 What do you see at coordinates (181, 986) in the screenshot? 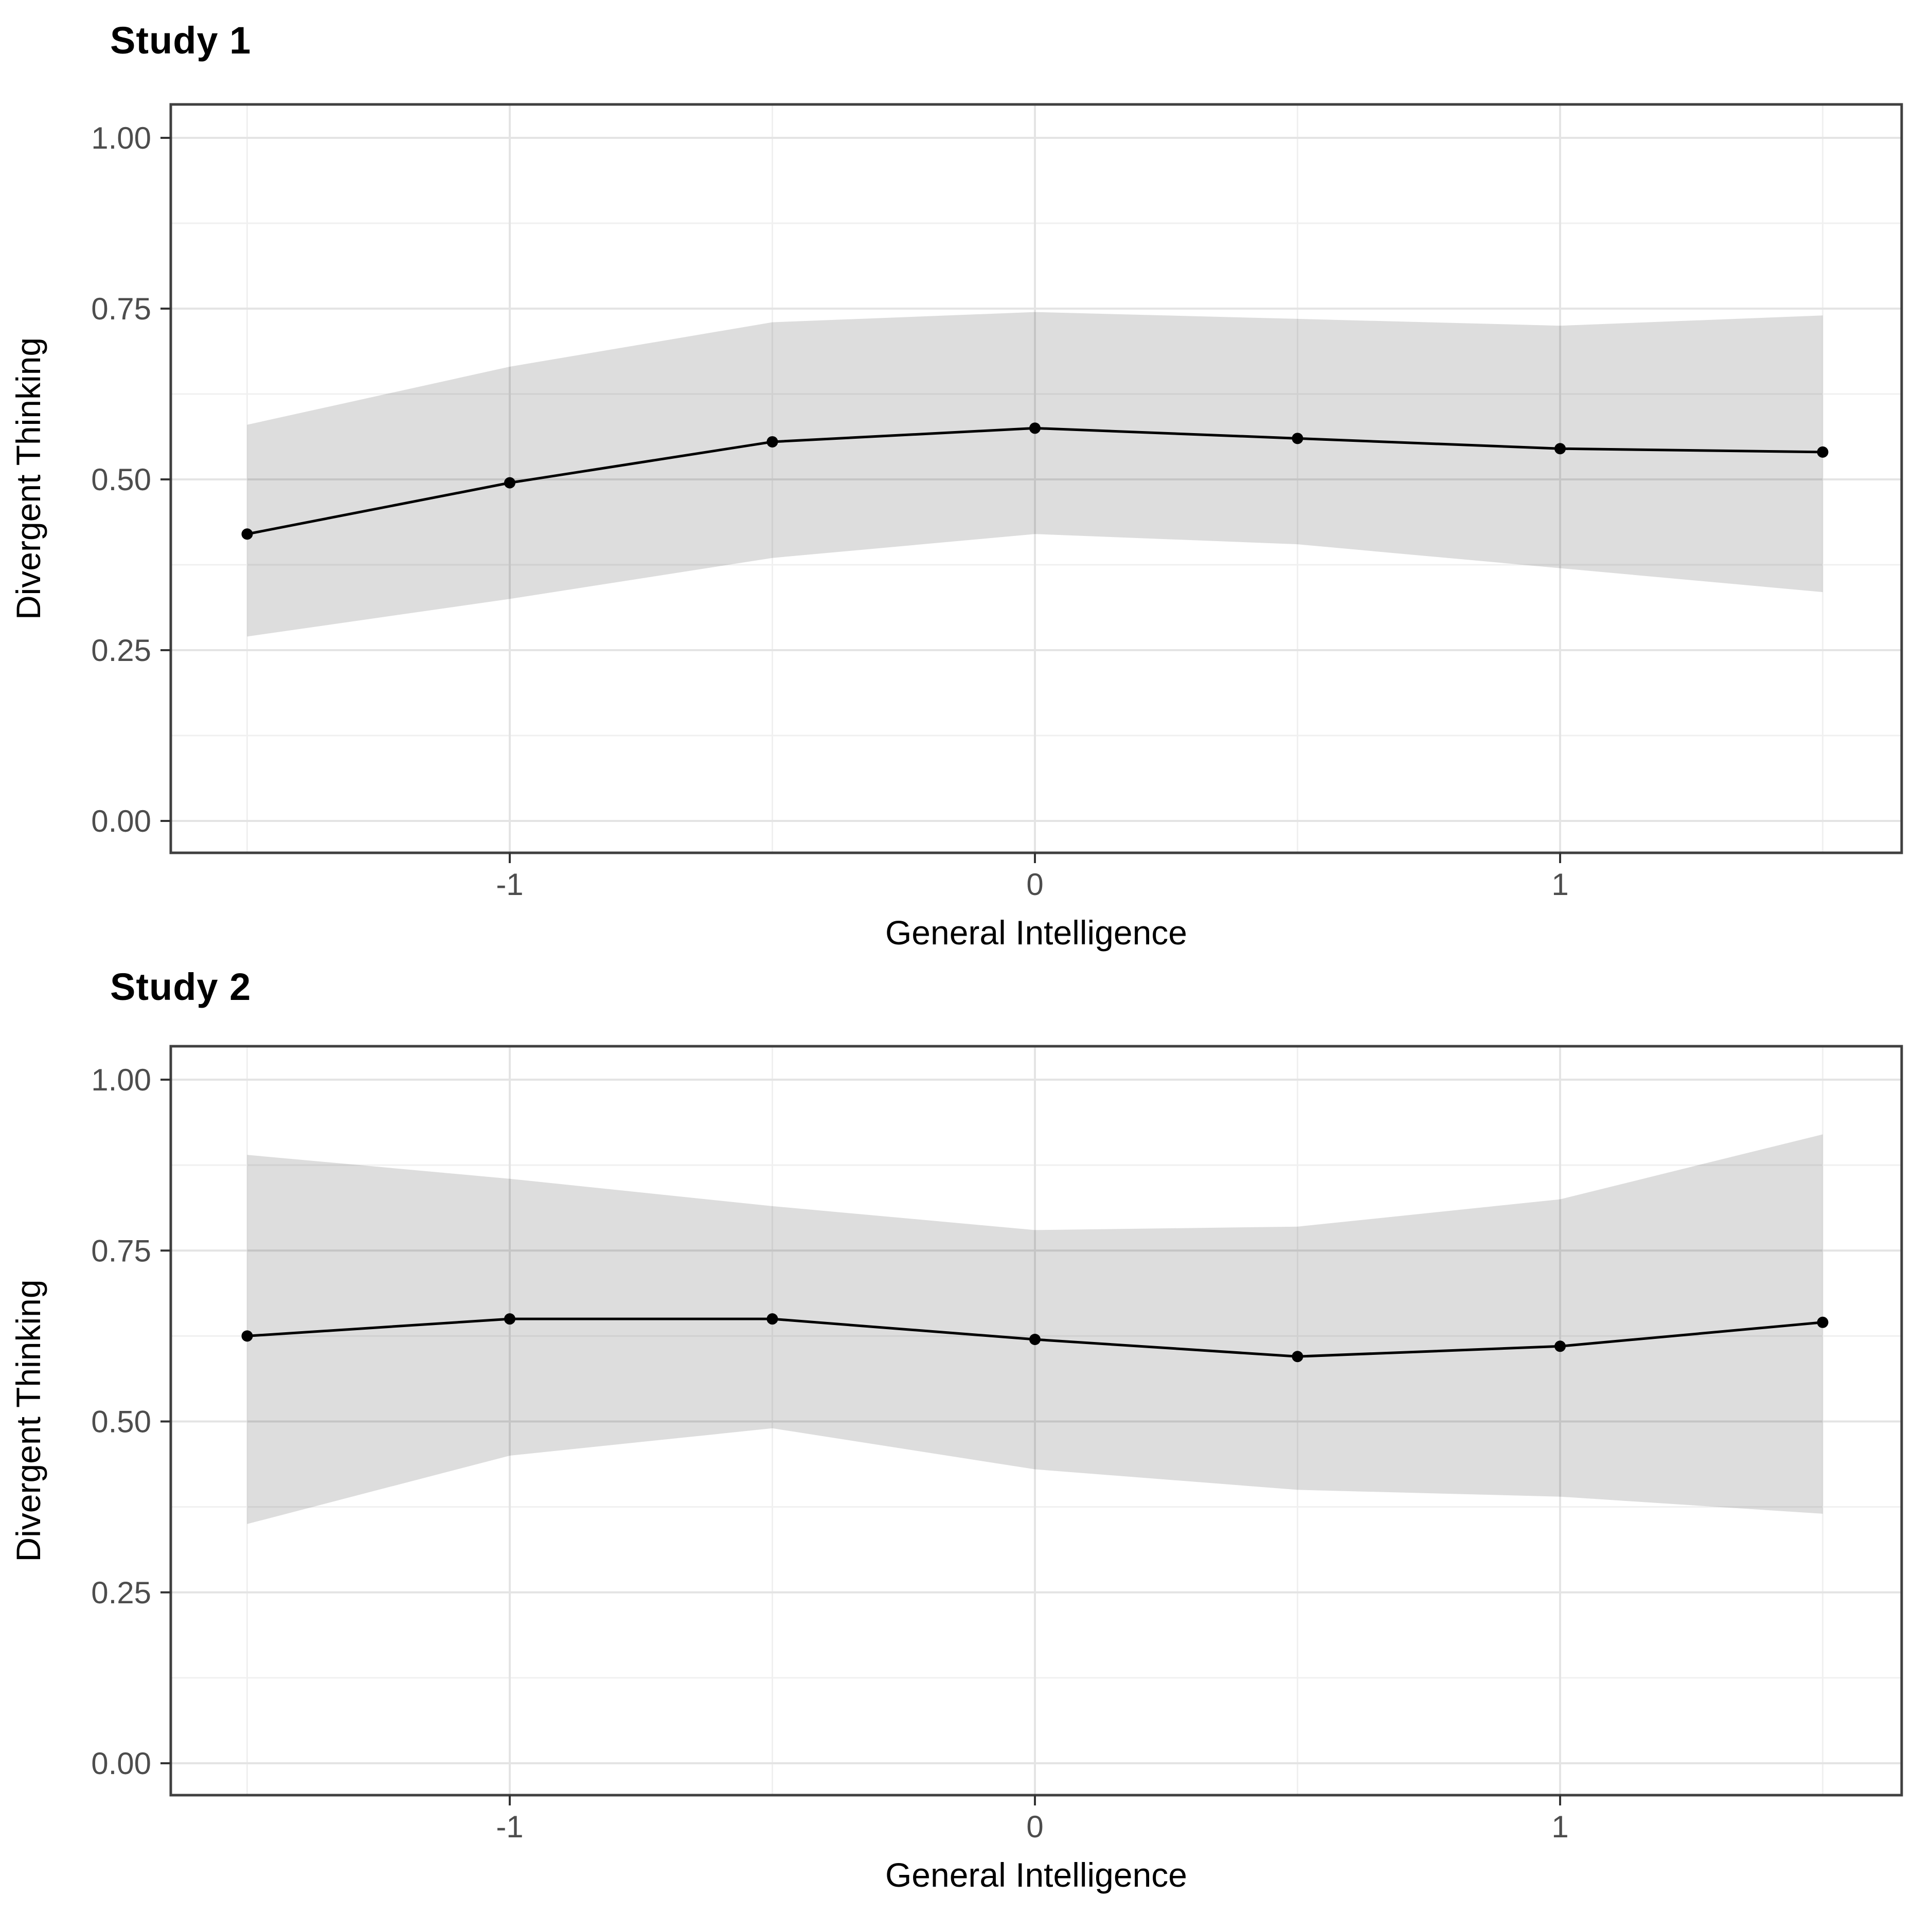
I see `panel-title-study-2: Study 2` at bounding box center [181, 986].